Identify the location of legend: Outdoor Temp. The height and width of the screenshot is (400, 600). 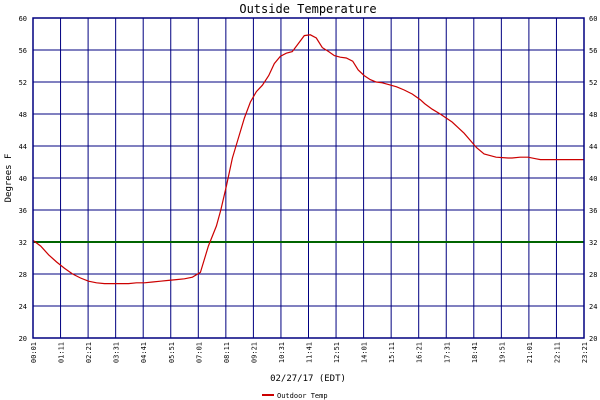
(295, 396).